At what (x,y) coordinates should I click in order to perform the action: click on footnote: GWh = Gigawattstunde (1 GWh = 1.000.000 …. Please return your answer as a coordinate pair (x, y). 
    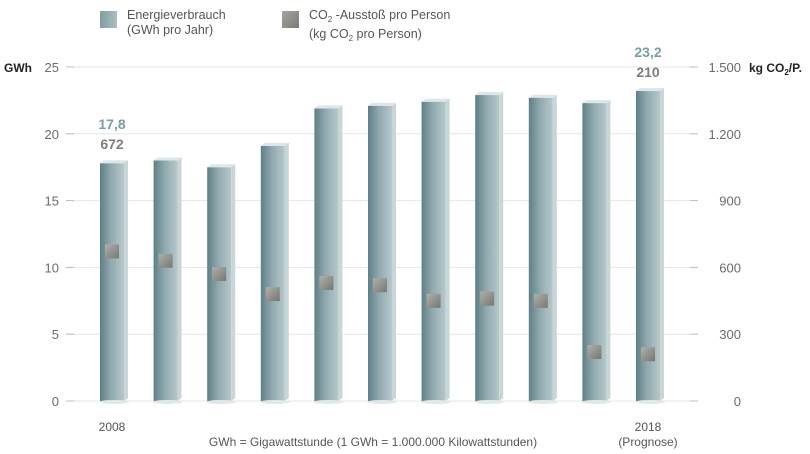
    Looking at the image, I should click on (373, 442).